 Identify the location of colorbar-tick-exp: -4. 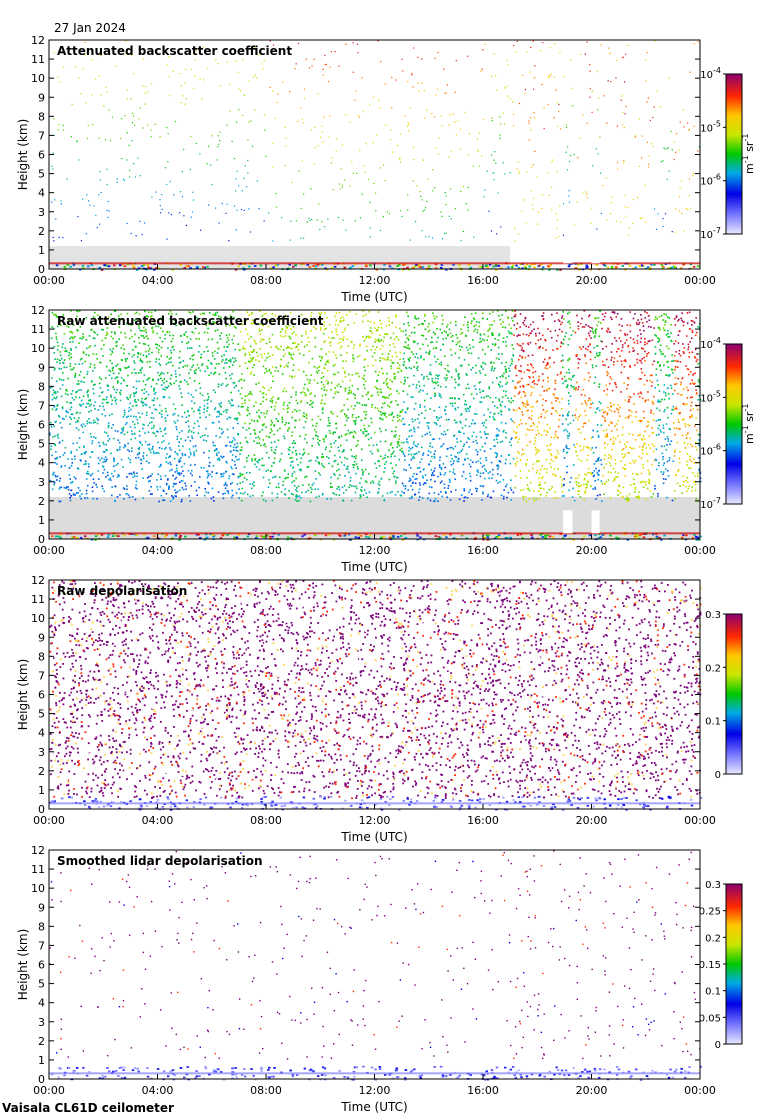
(717, 70).